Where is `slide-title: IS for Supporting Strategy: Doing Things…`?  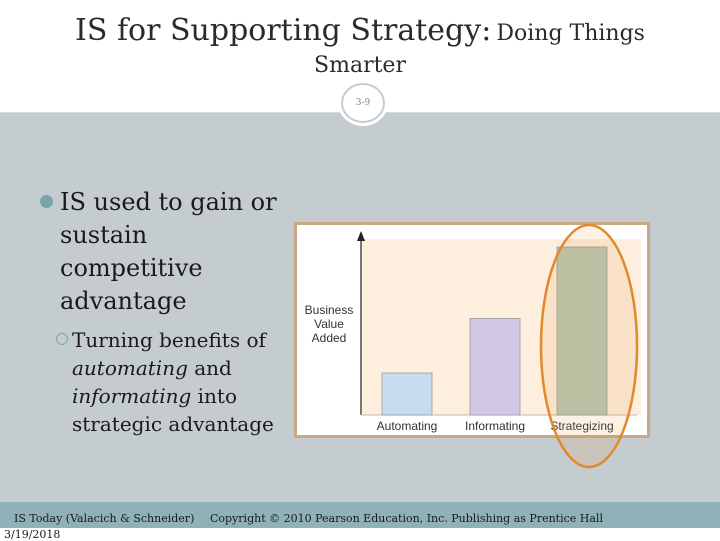
slide-title: IS for Supporting Strategy: Doing Things… is located at coordinates (360, 47).